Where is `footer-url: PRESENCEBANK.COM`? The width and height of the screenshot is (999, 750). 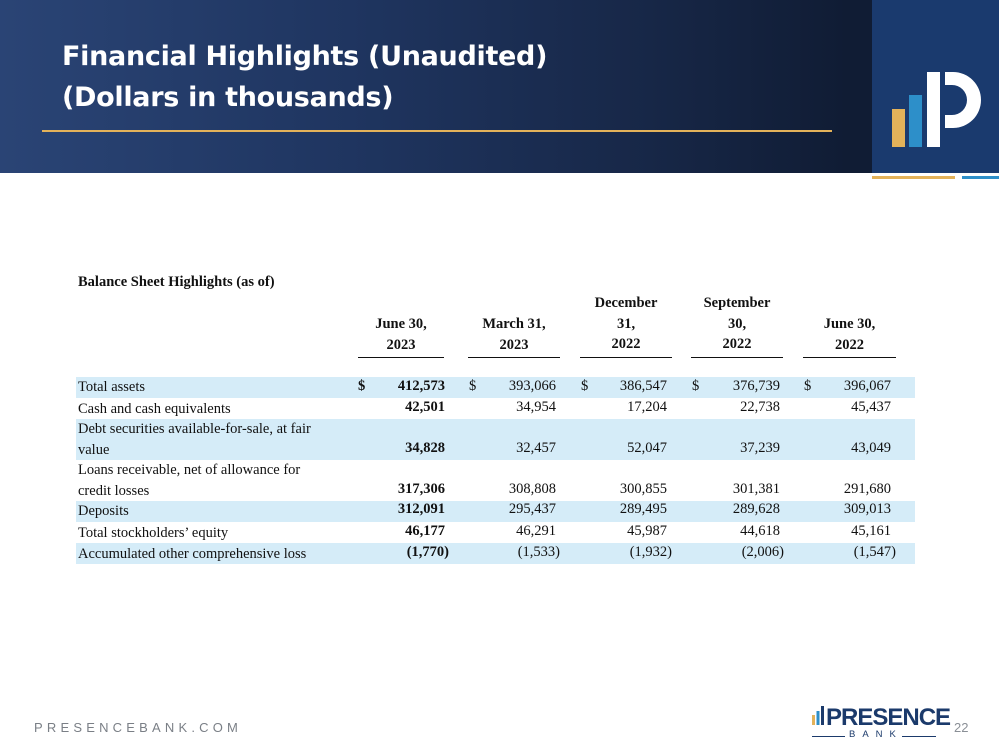
footer-url: PRESENCEBANK.COM is located at coordinates (138, 727).